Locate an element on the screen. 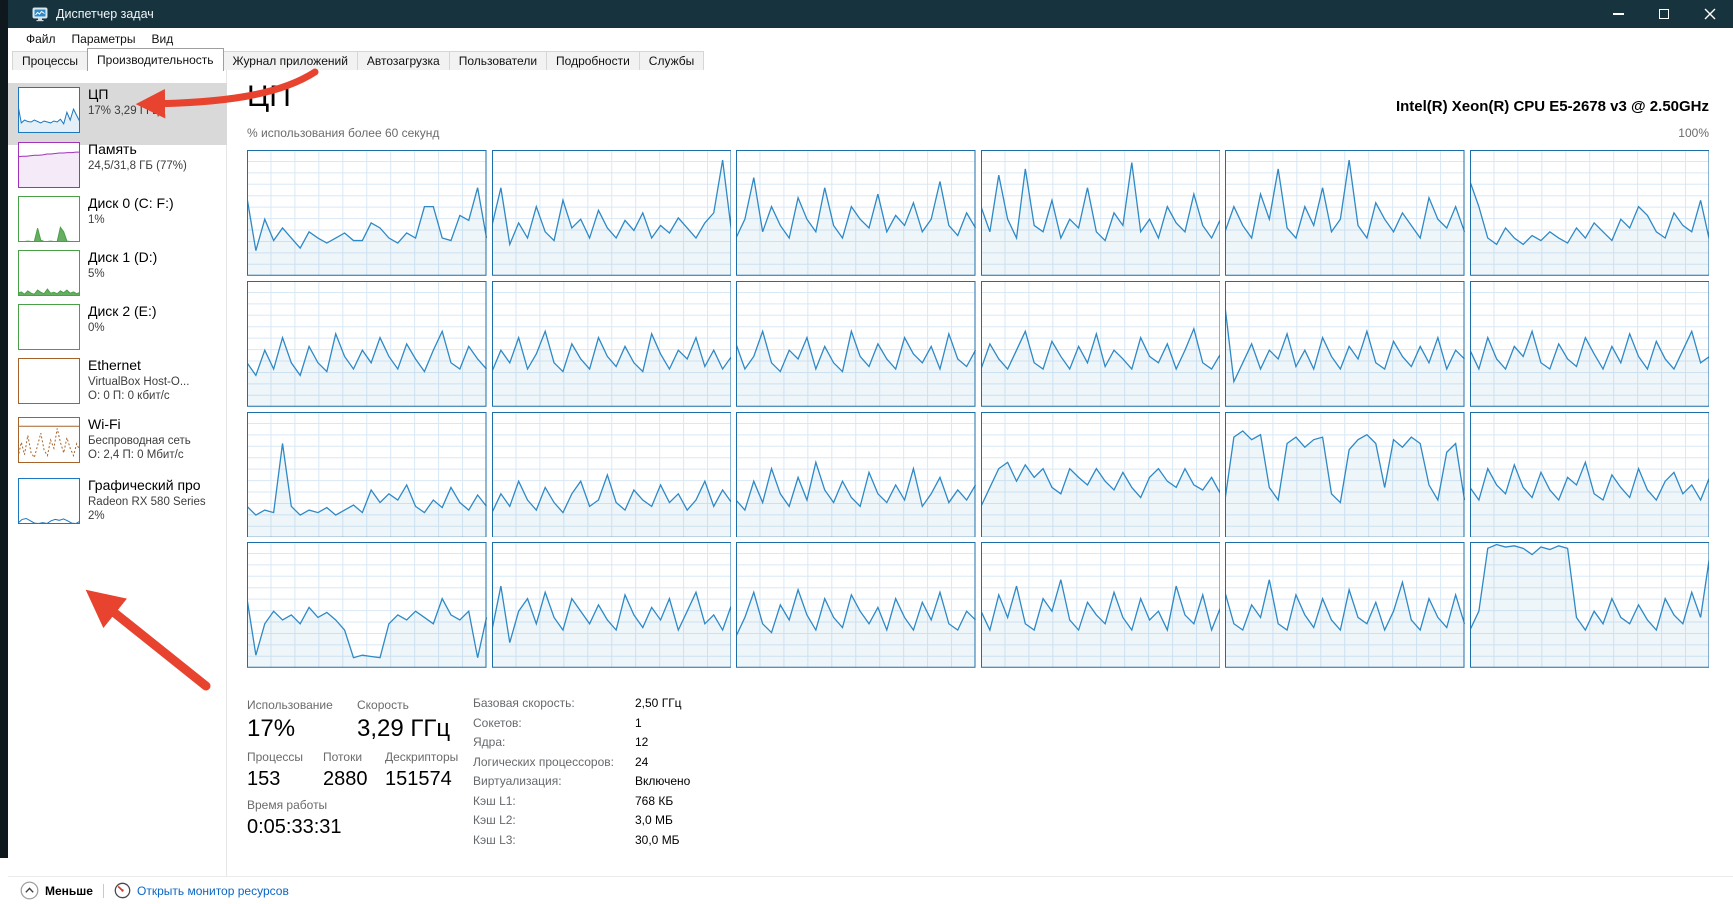  minimize-icon is located at coordinates (1618, 14).